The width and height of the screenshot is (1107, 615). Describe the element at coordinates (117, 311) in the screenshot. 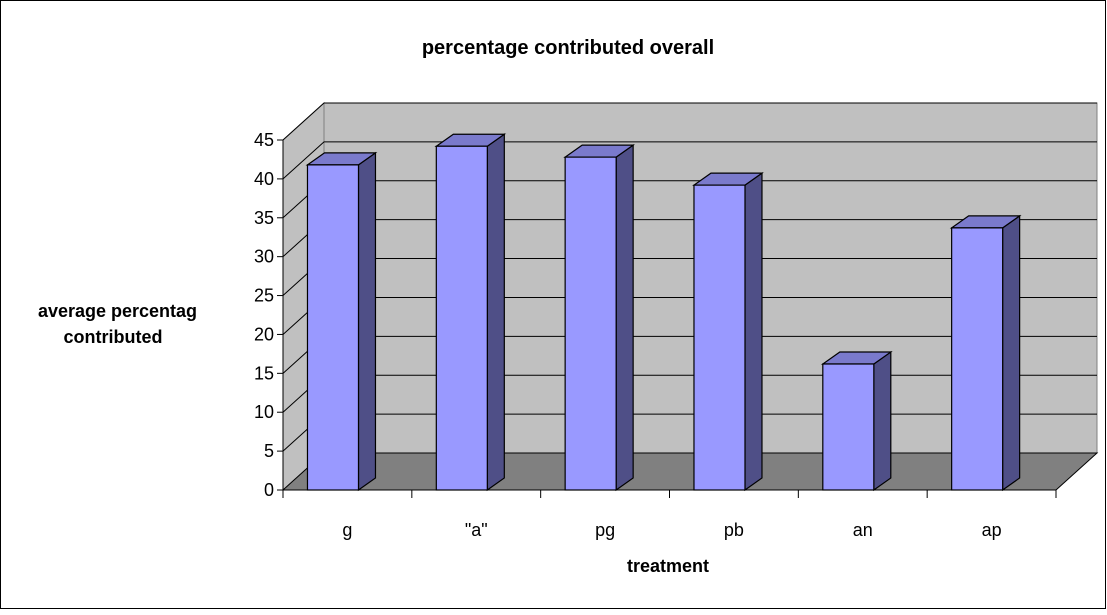

I see `y-axis-title-line-1: average percentag` at that location.